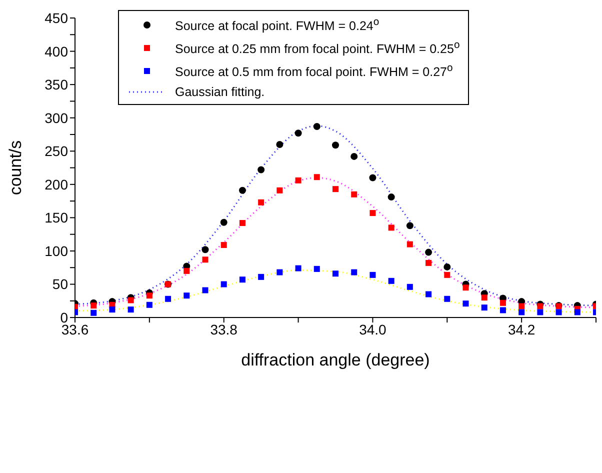 Image resolution: width=602 pixels, height=473 pixels. What do you see at coordinates (314, 72) in the screenshot?
I see `legend-label: Source at 0.5 mm from focal point. FWHM = 0.27$^{o}$` at bounding box center [314, 72].